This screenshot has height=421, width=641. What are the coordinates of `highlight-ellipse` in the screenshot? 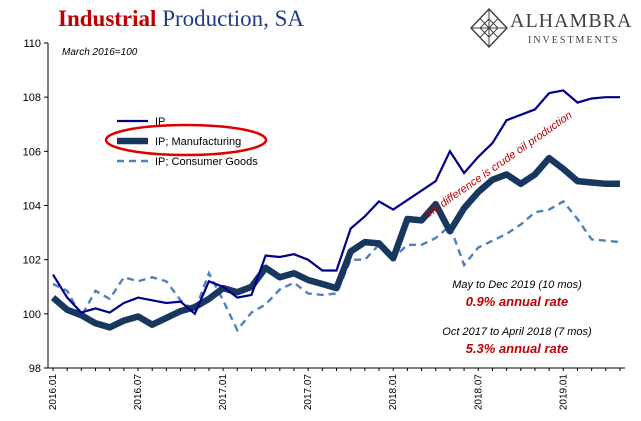 It's located at (186, 140).